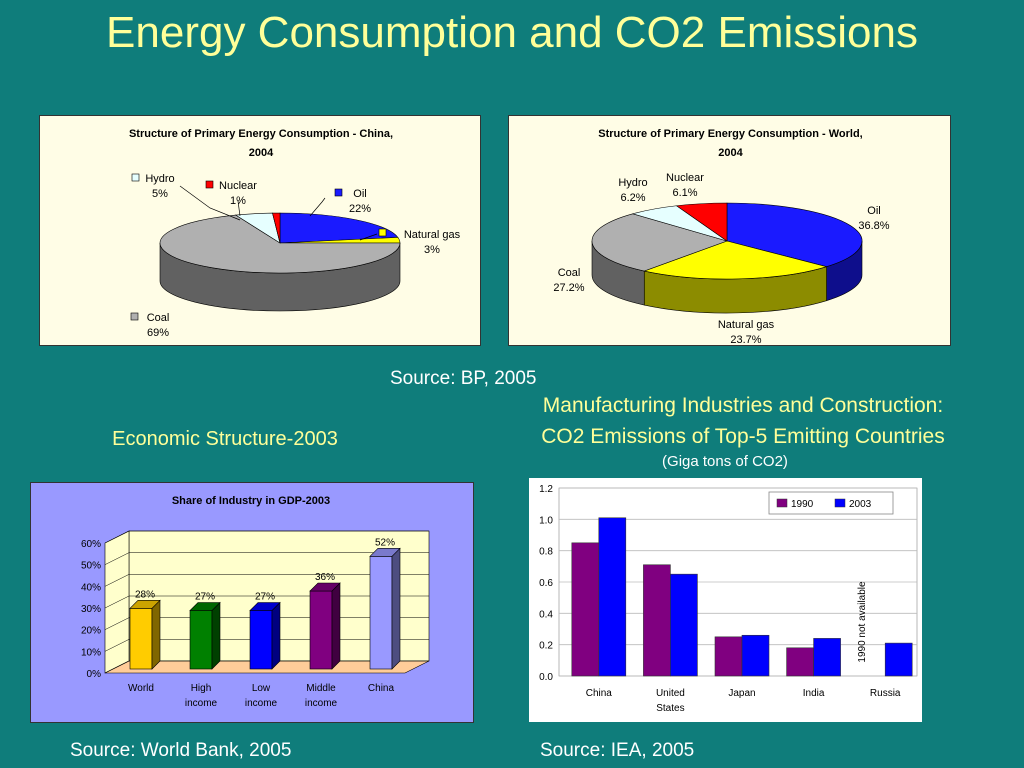 The height and width of the screenshot is (768, 1024). Describe the element at coordinates (338, 192) in the screenshot. I see `legend-key-oil` at that location.